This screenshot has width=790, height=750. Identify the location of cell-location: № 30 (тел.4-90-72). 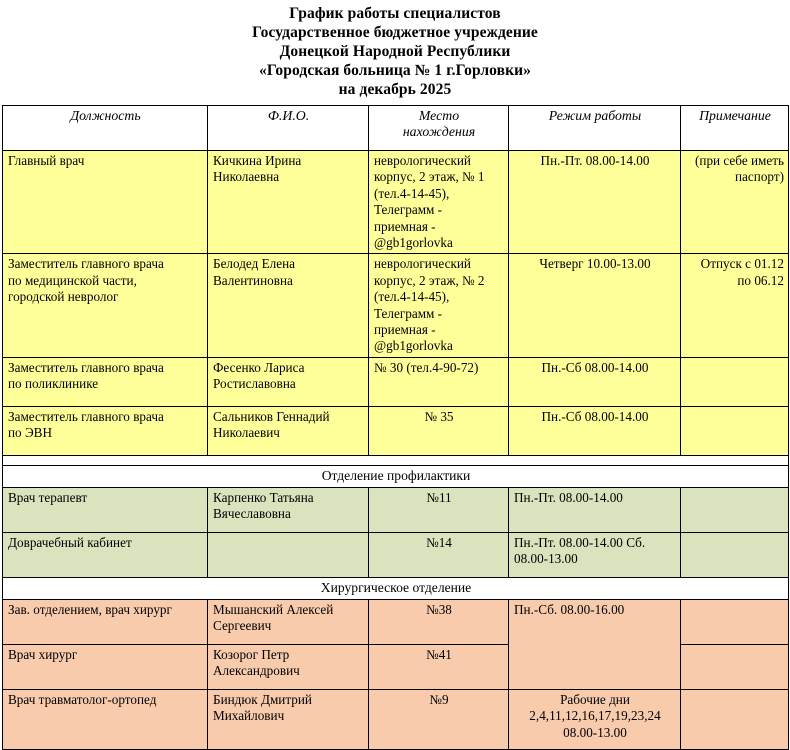
(438, 381).